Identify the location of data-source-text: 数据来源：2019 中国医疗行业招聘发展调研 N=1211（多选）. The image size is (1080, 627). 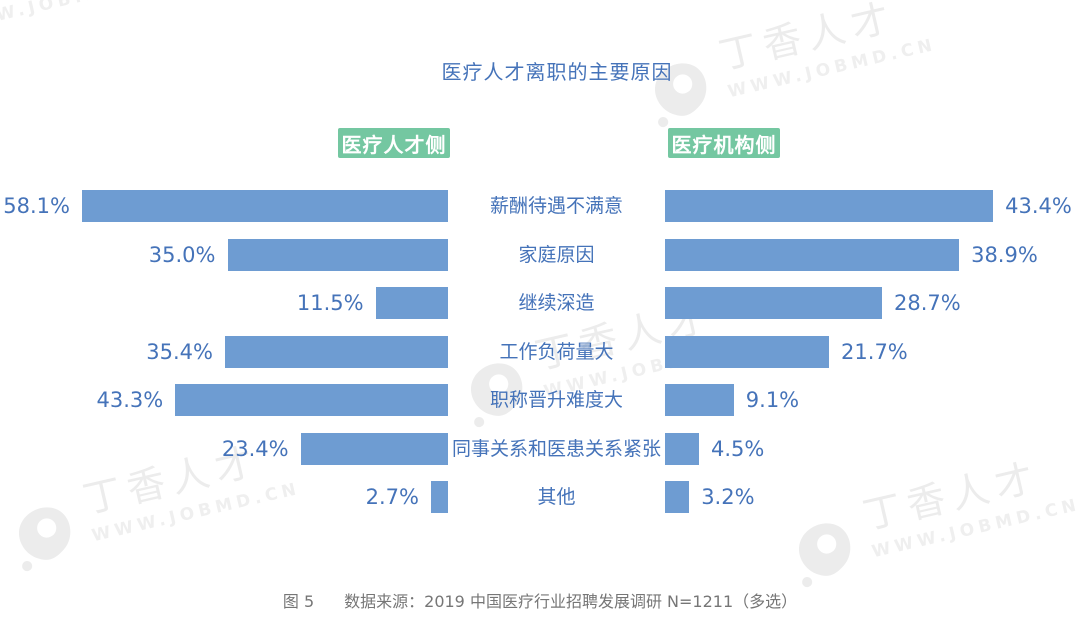
(571, 601).